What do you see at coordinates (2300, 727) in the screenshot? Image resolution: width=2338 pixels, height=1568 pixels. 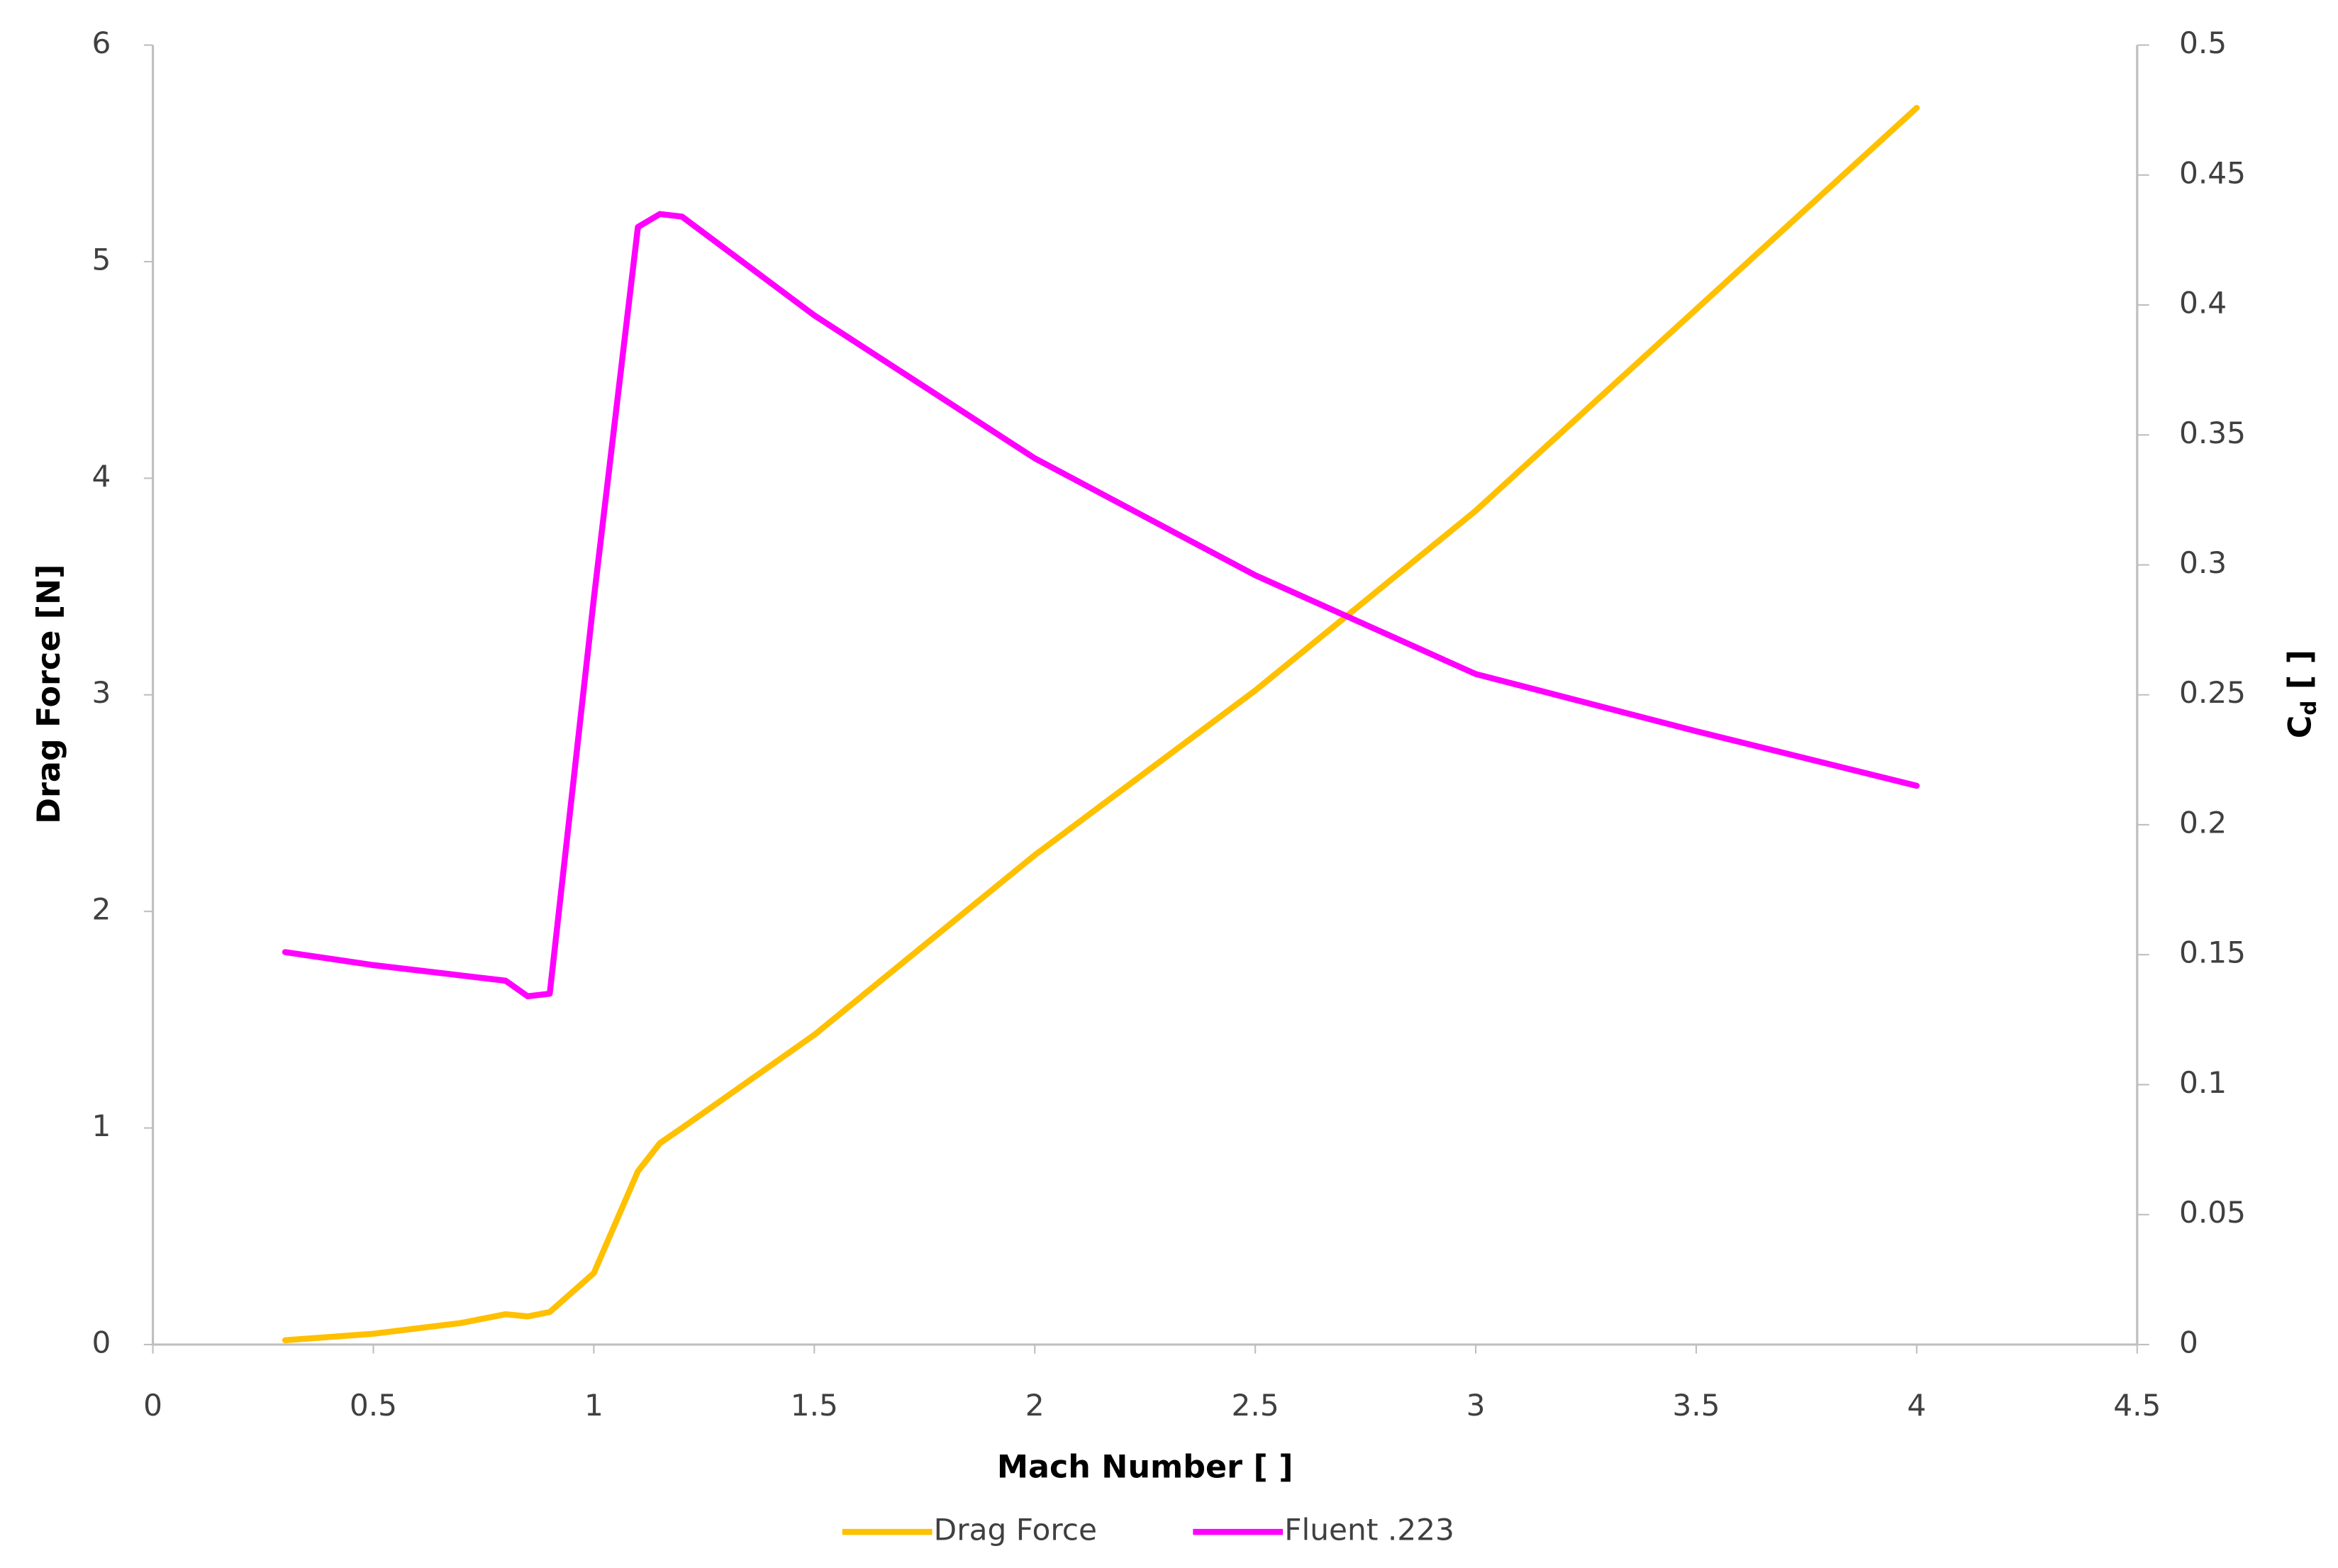 I see `y2-title-base: C` at bounding box center [2300, 727].